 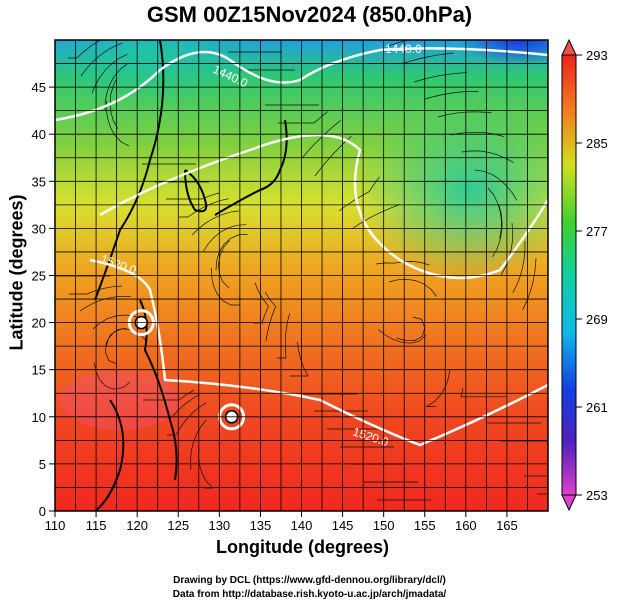 I want to click on colorbar-bottom-arrow, so click(x=569, y=503).